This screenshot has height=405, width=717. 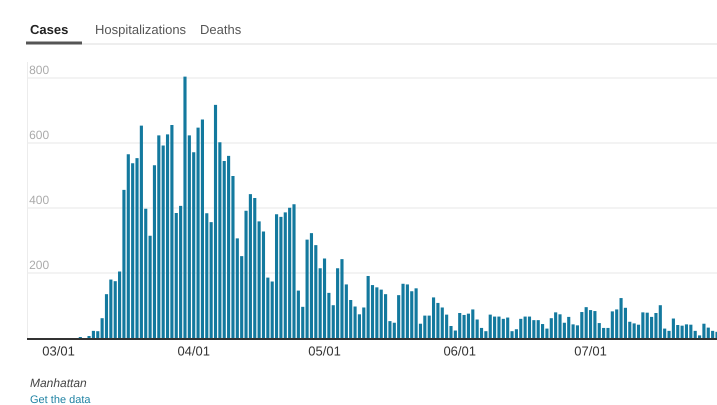 What do you see at coordinates (49, 29) in the screenshot?
I see `text: Cases` at bounding box center [49, 29].